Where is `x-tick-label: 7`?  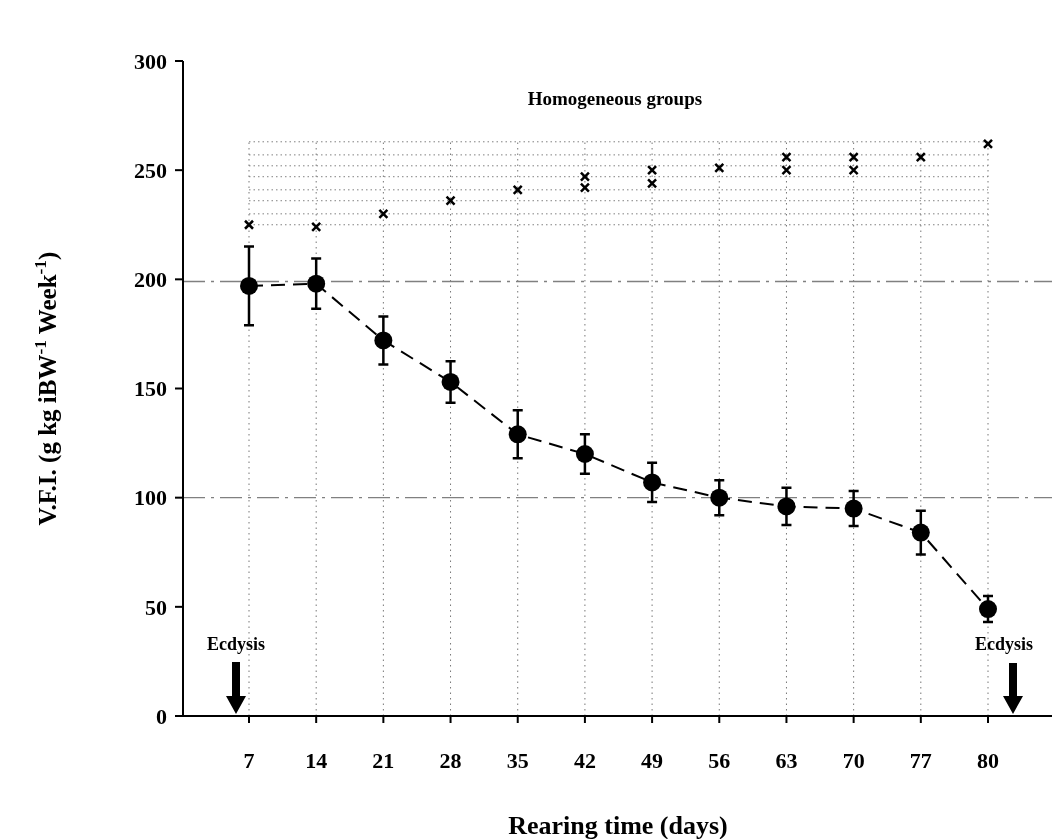
x-tick-label: 7 is located at coordinates (249, 760).